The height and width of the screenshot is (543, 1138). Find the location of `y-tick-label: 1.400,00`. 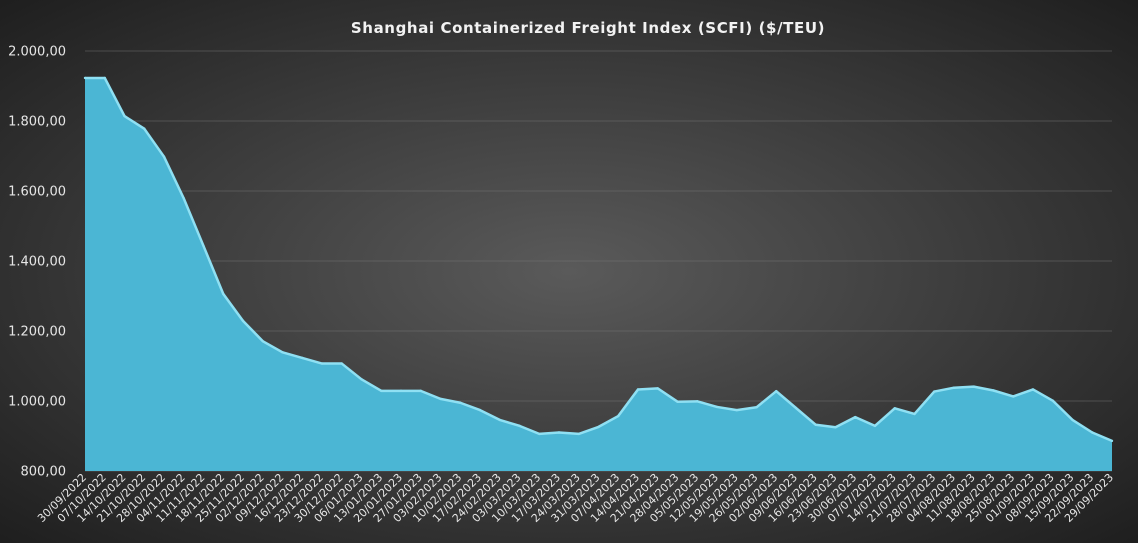

y-tick-label: 1.400,00 is located at coordinates (37, 262).